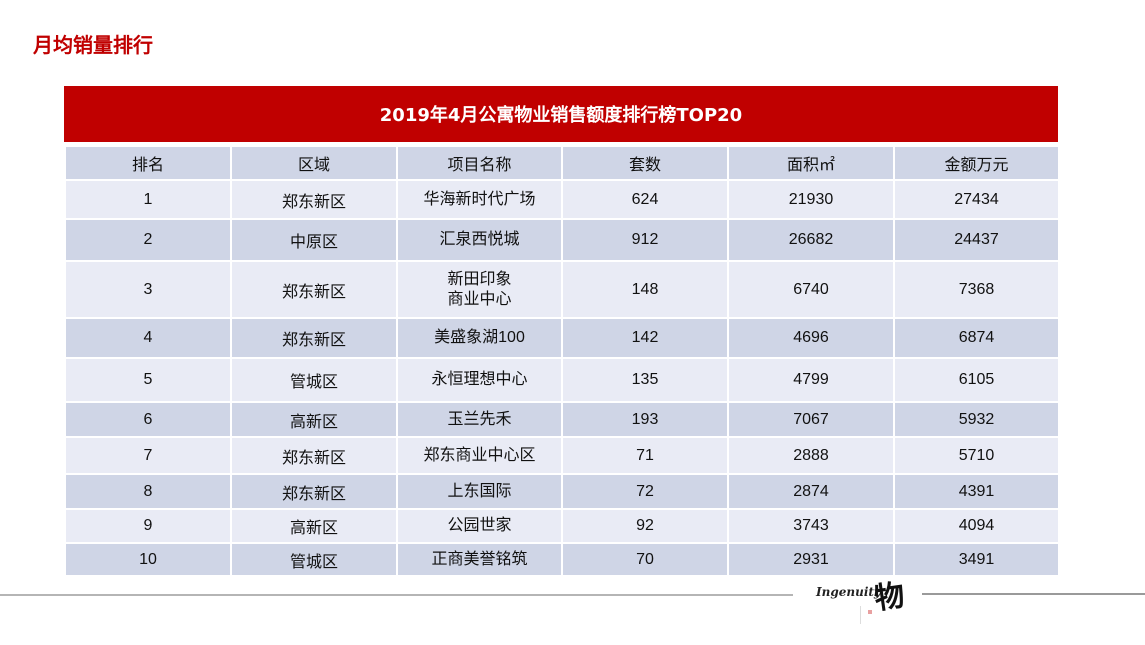 The width and height of the screenshot is (1145, 645). Describe the element at coordinates (811, 526) in the screenshot. I see `cell-area: 3743` at that location.